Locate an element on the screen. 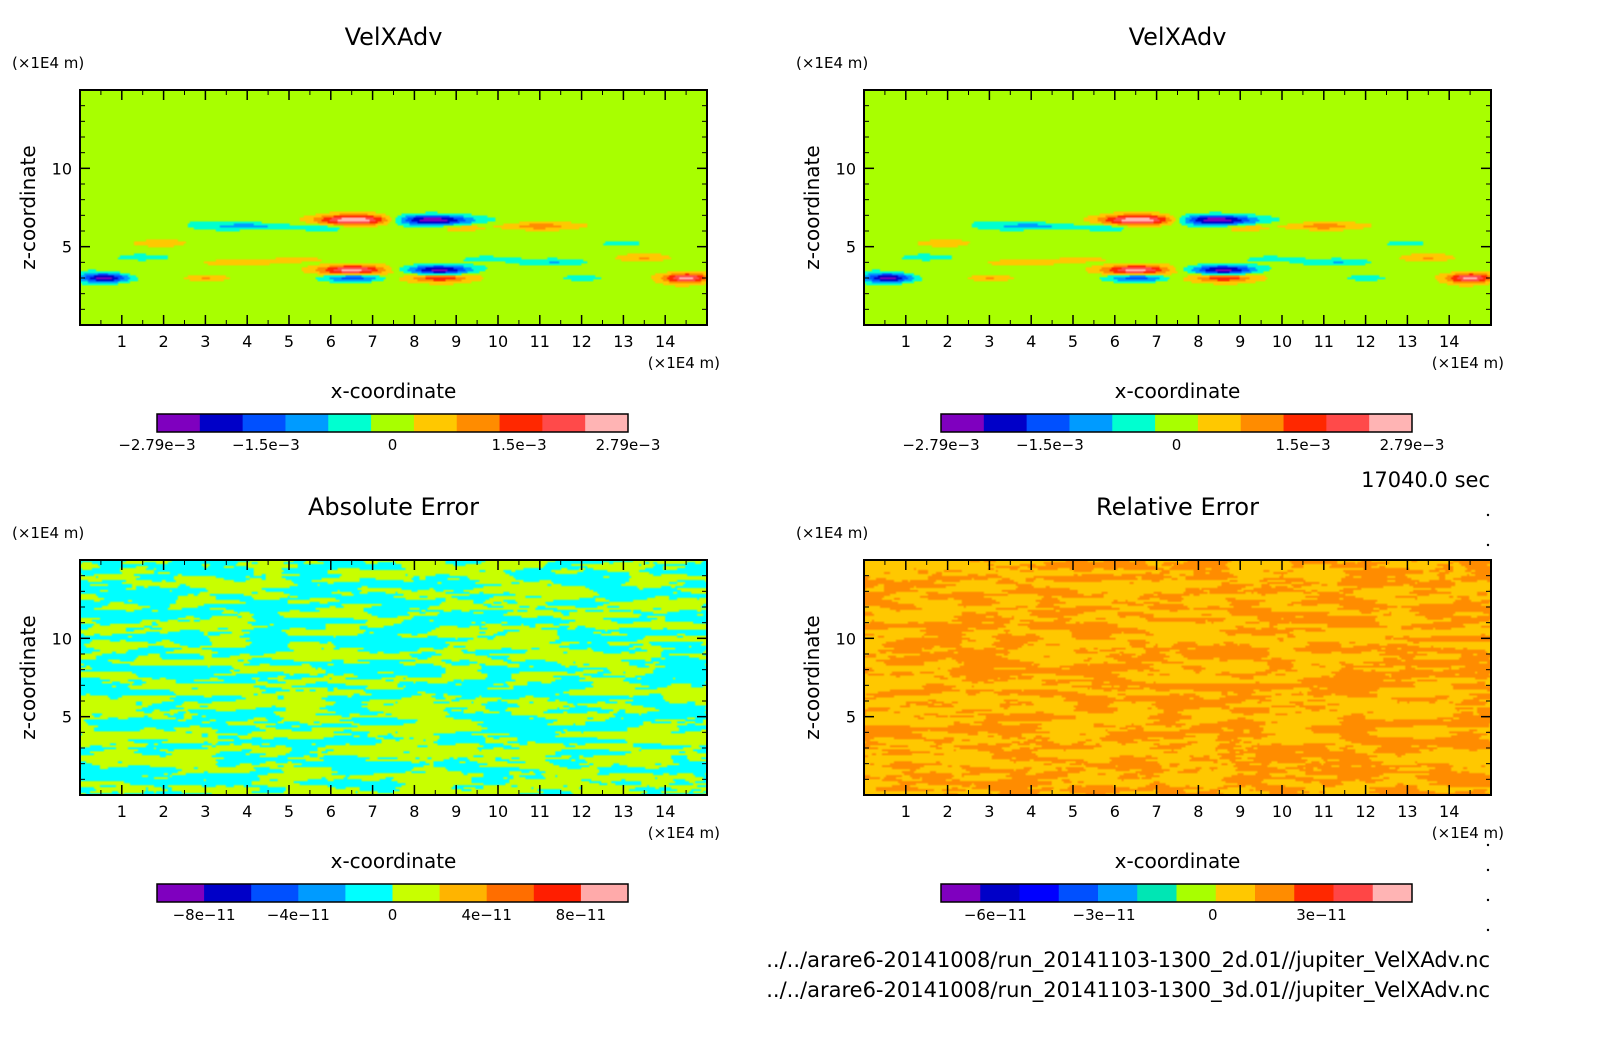 The image size is (1604, 1059). colorbar: −8e−11 −4e−11 0 4e−11 8e−11 is located at coordinates (392, 903).